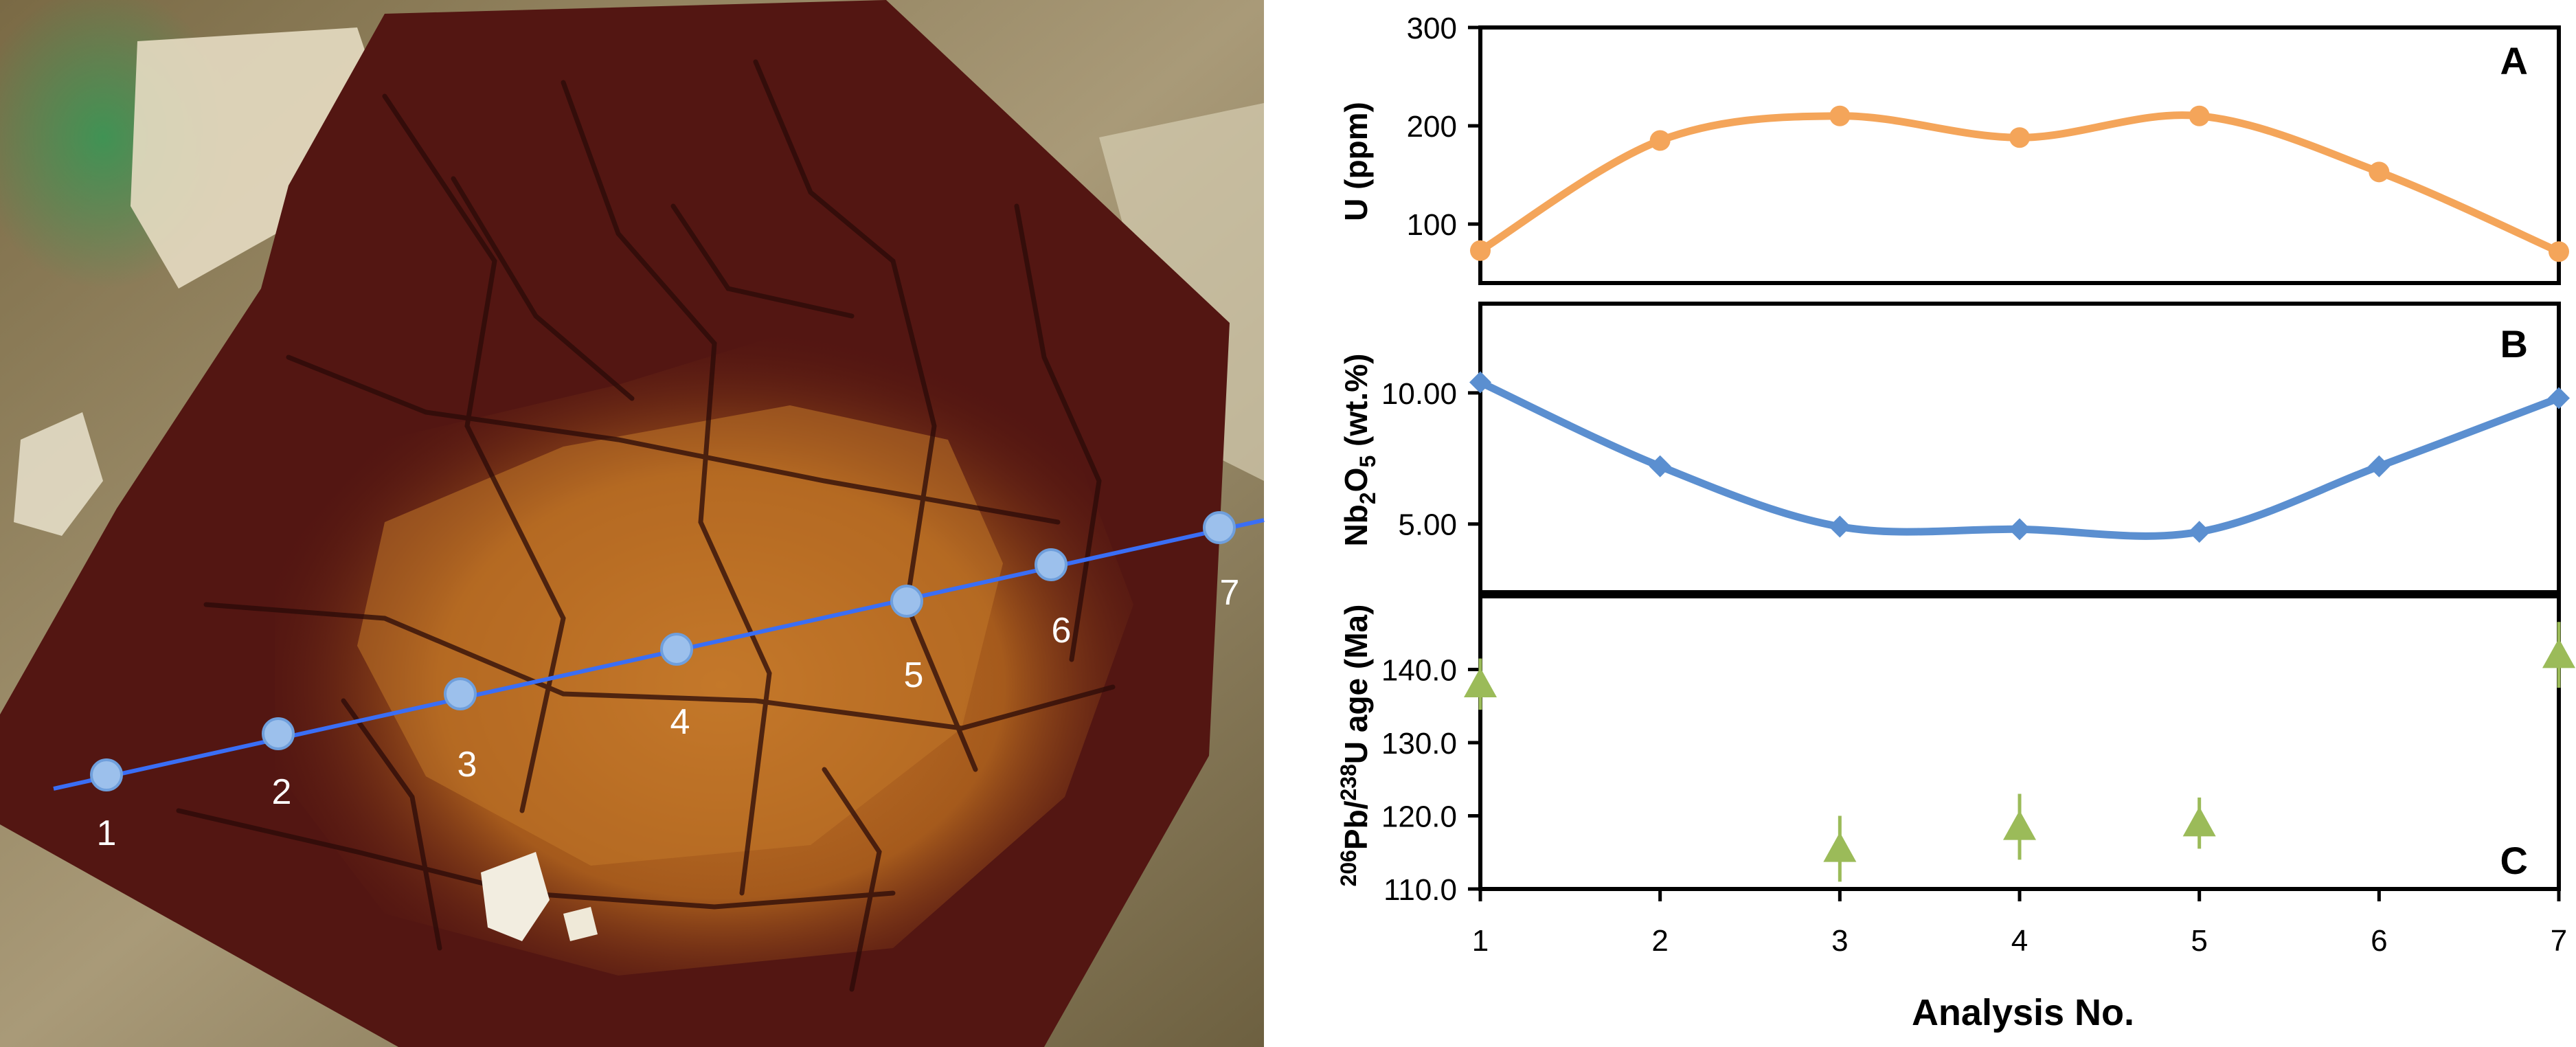 The image size is (2576, 1047). Describe the element at coordinates (1230, 593) in the screenshot. I see `spot-number-label: 7` at that location.